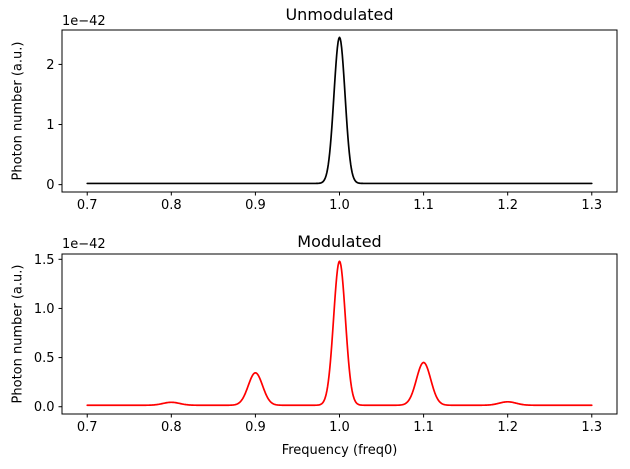 The height and width of the screenshot is (469, 630). What do you see at coordinates (84, 21) in the screenshot?
I see `offset-text-top: 1e−42` at bounding box center [84, 21].